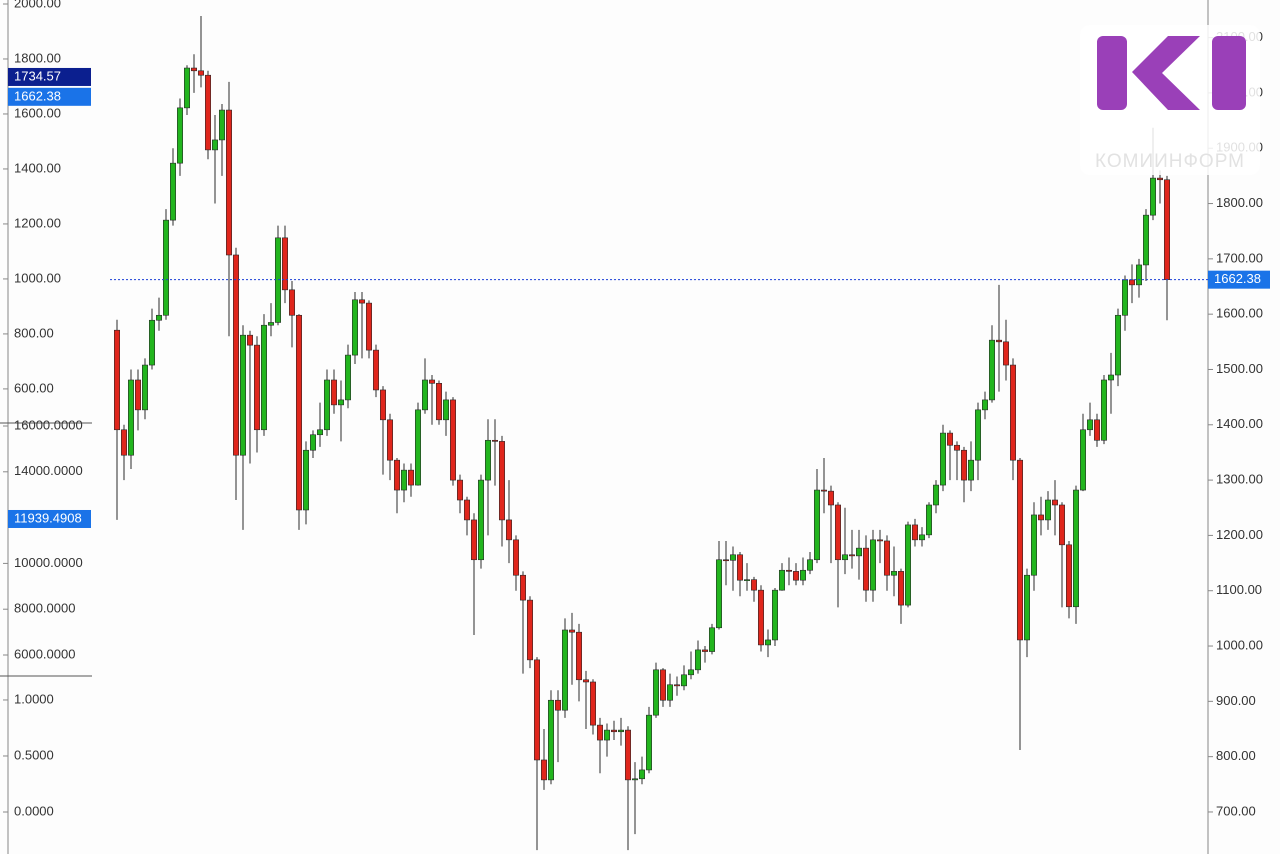 This screenshot has height=854, width=1280. Describe the element at coordinates (1166, 73) in the screenshot. I see `logo-k-arms` at that location.